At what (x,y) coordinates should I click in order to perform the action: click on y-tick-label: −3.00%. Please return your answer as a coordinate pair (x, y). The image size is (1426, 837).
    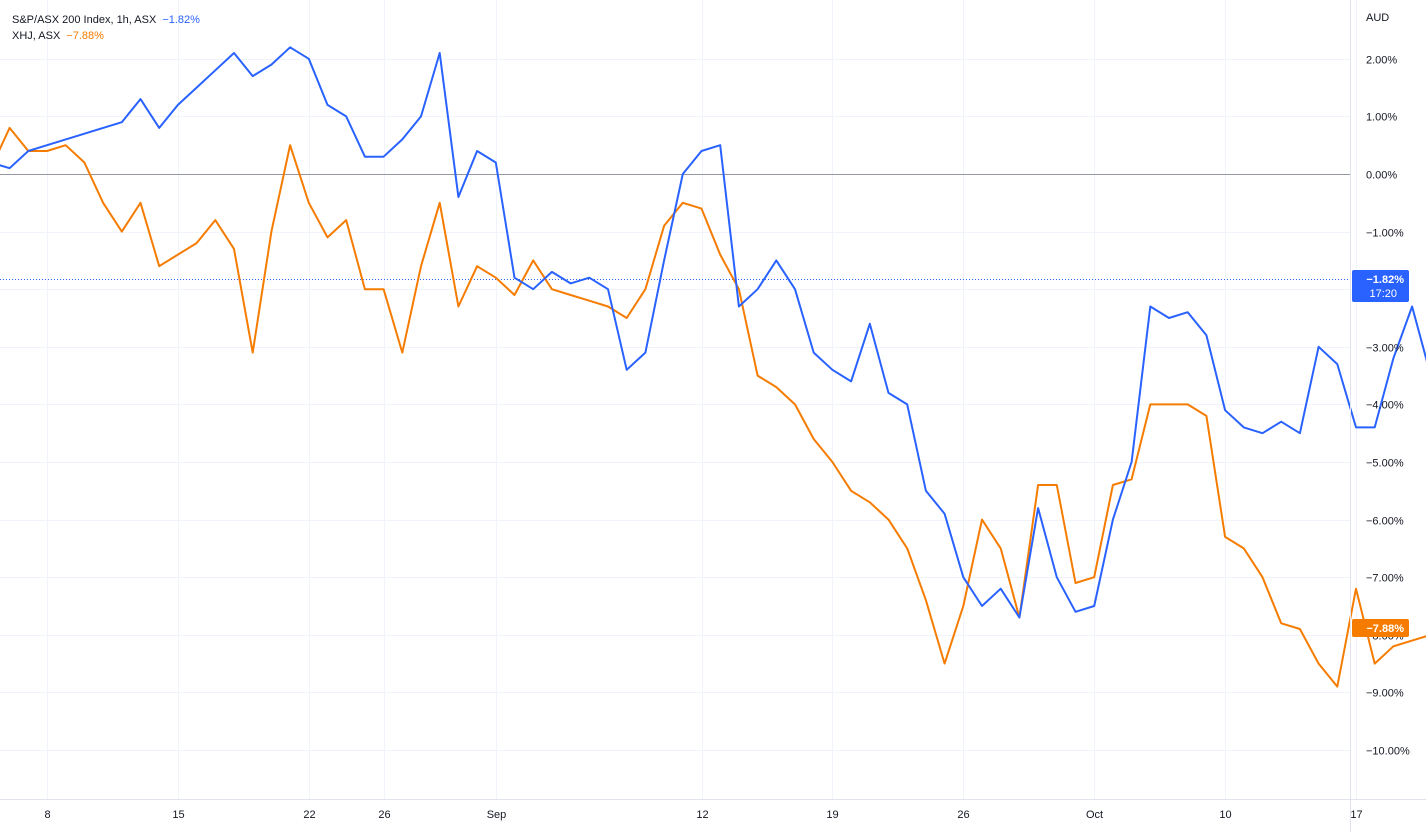
    Looking at the image, I should click on (1385, 349).